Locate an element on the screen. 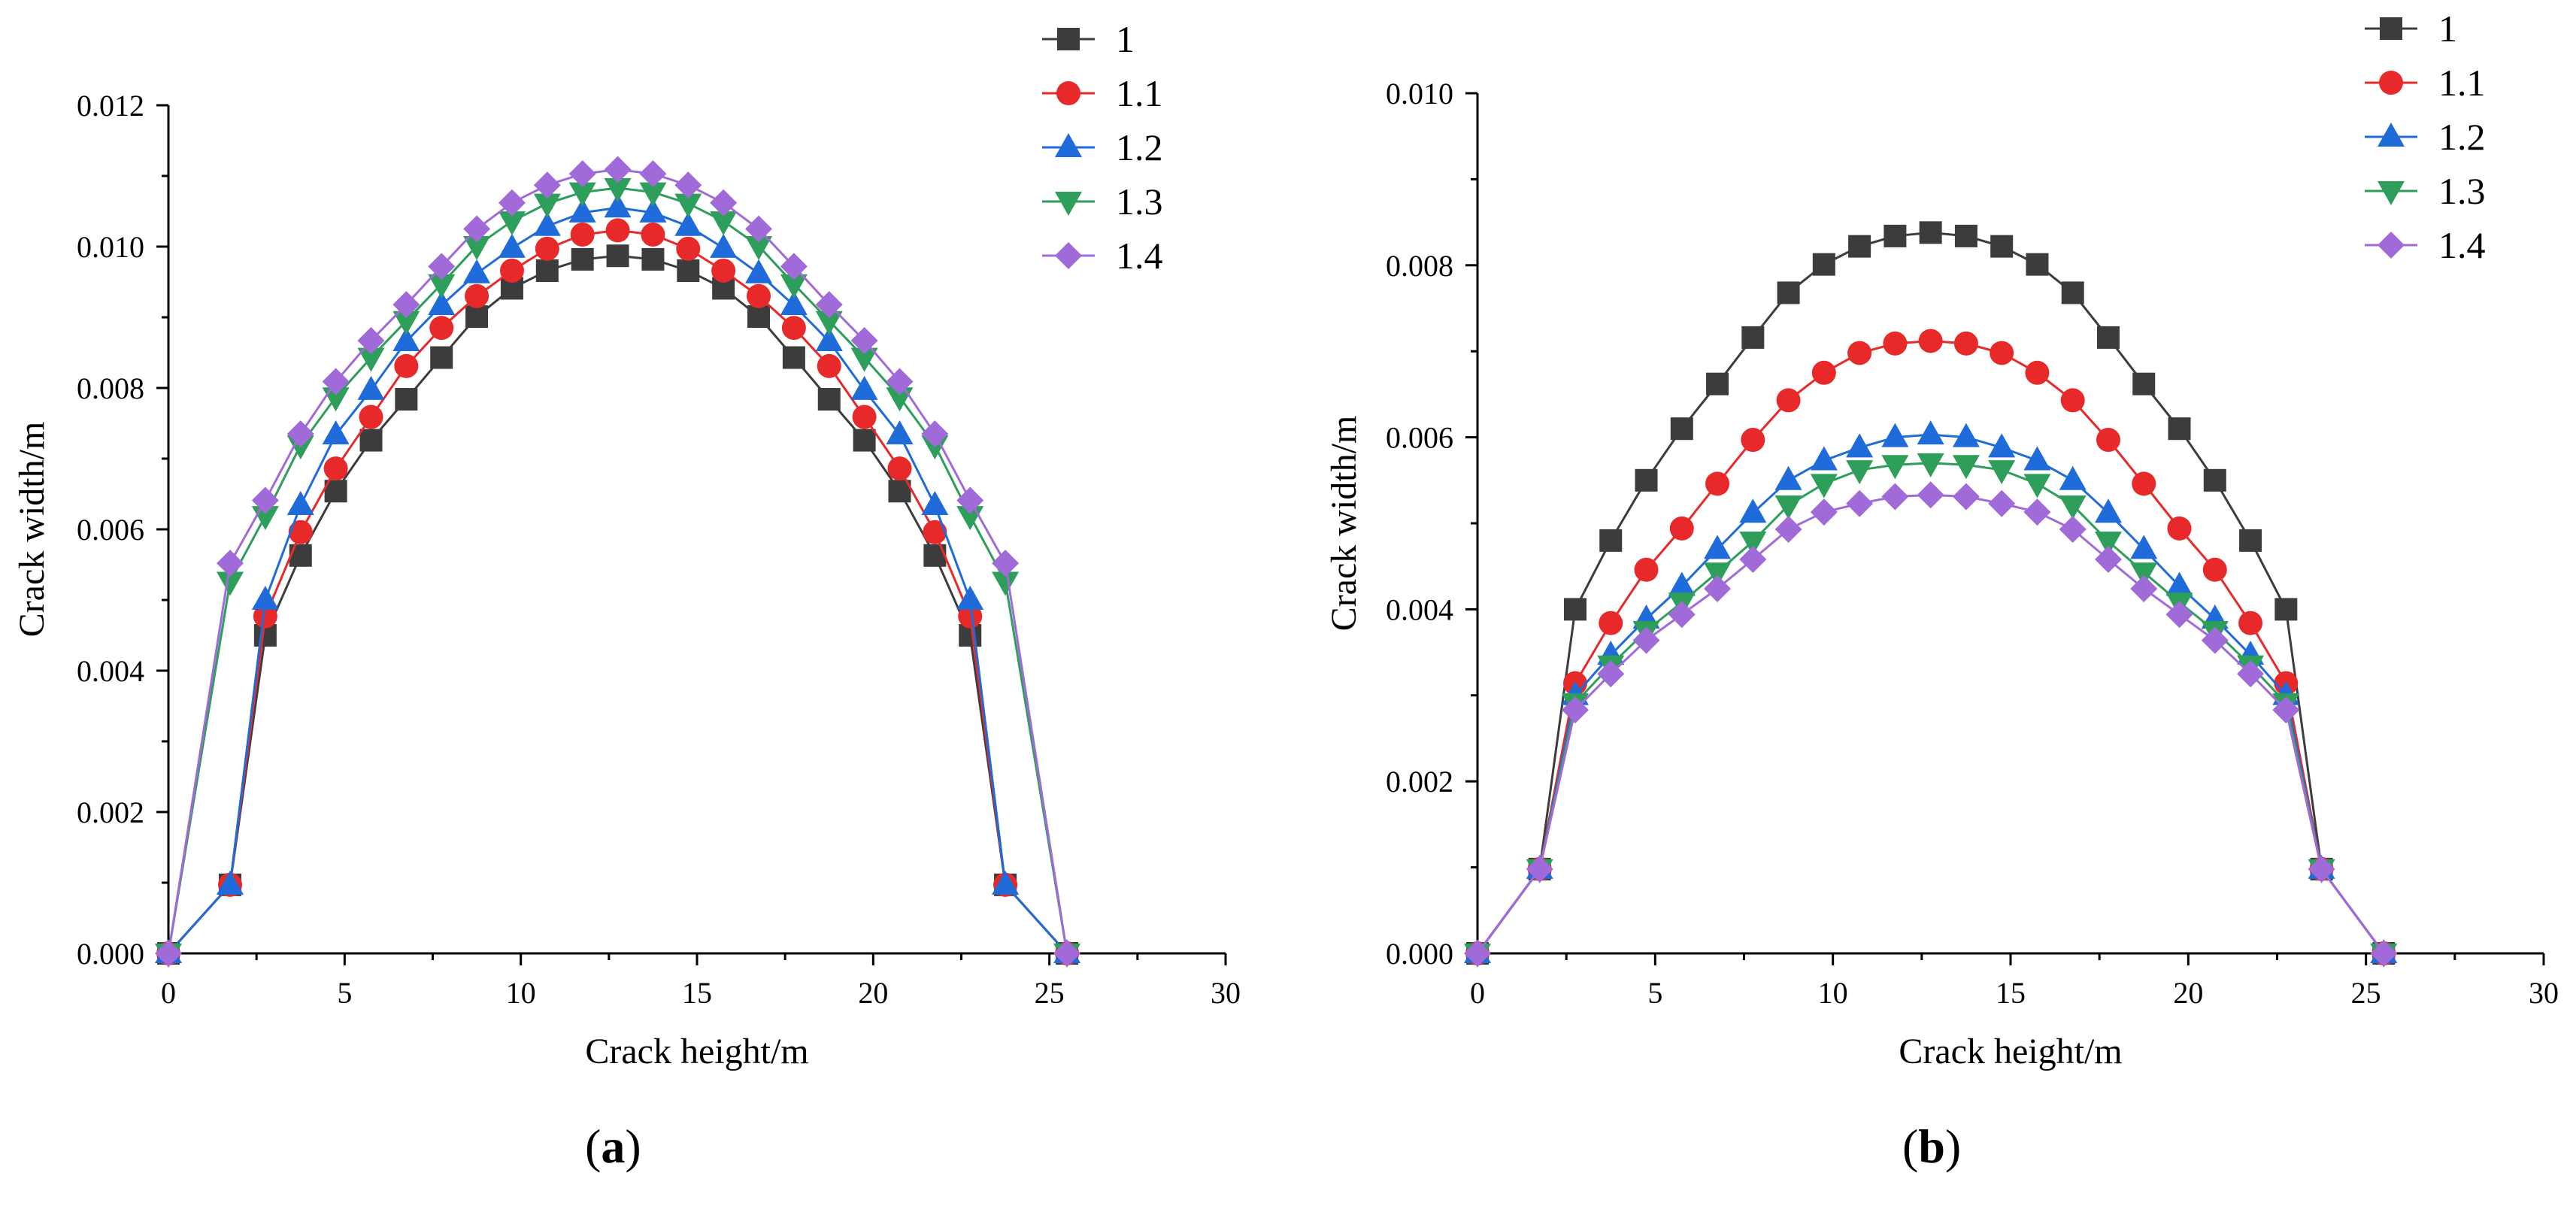 Image resolution: width=2576 pixels, height=1206 pixels. legend-label: 1.1 is located at coordinates (2462, 83).